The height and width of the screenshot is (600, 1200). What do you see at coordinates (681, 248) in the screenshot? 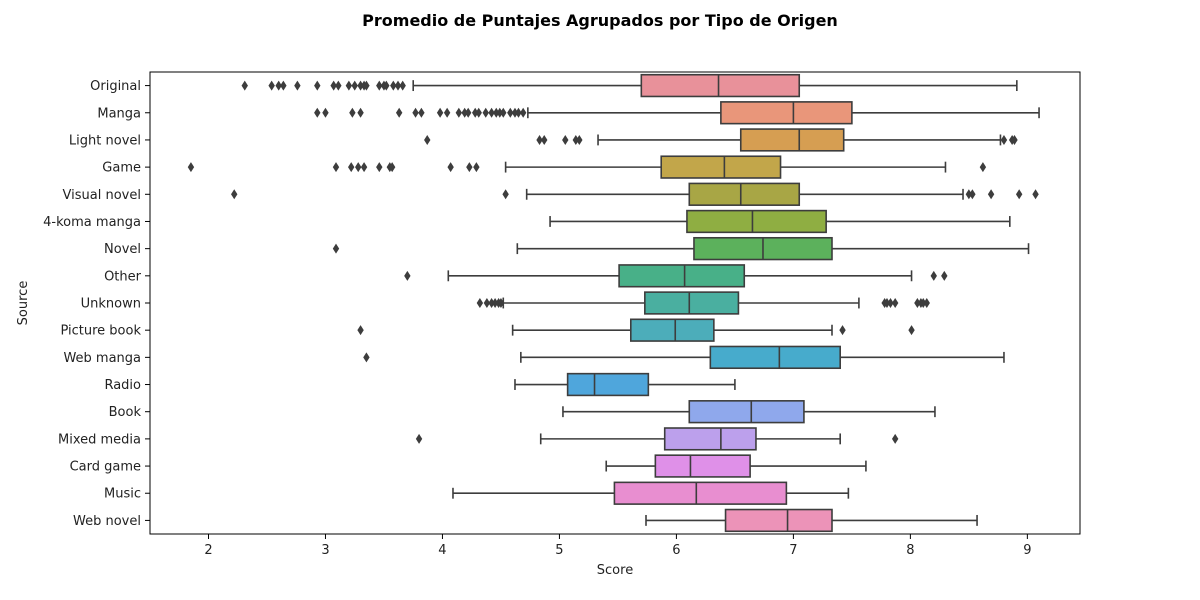
I see `box-novel` at bounding box center [681, 248].